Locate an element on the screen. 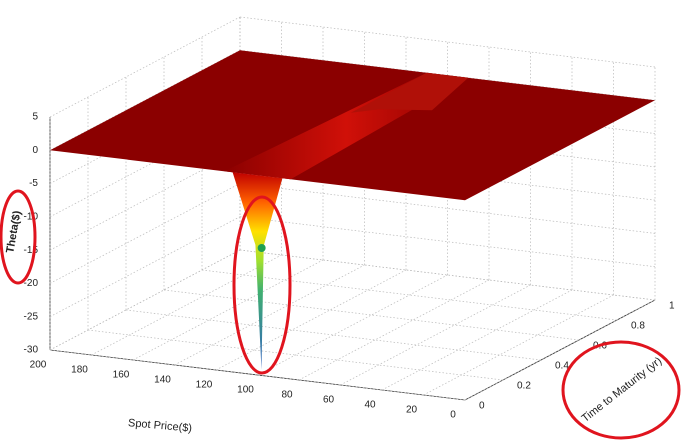 The width and height of the screenshot is (681, 443). x-axis-title: Spot Price($) is located at coordinates (160, 426).